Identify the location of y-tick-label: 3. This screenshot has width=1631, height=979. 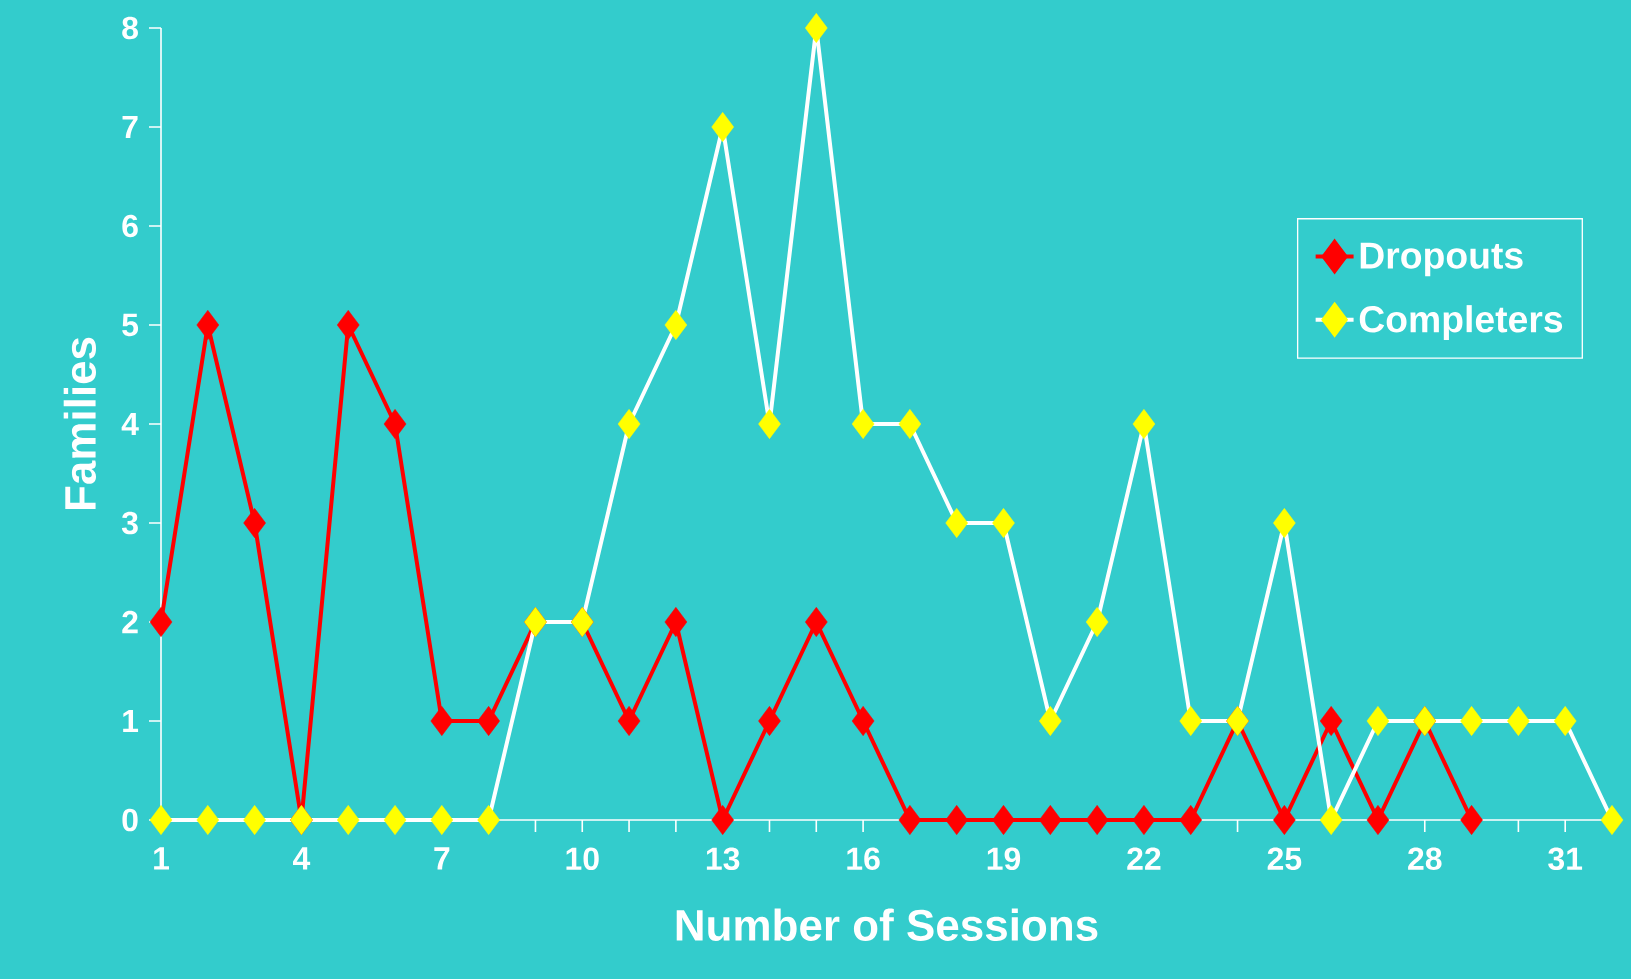
(129, 523).